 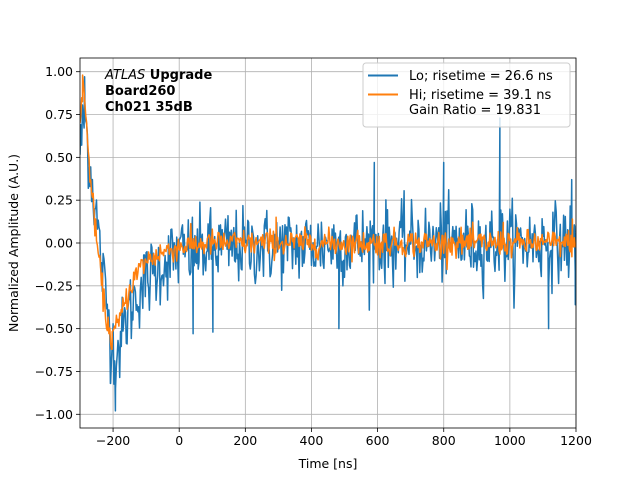 What do you see at coordinates (576, 440) in the screenshot?
I see `x-tick-label: 1200` at bounding box center [576, 440].